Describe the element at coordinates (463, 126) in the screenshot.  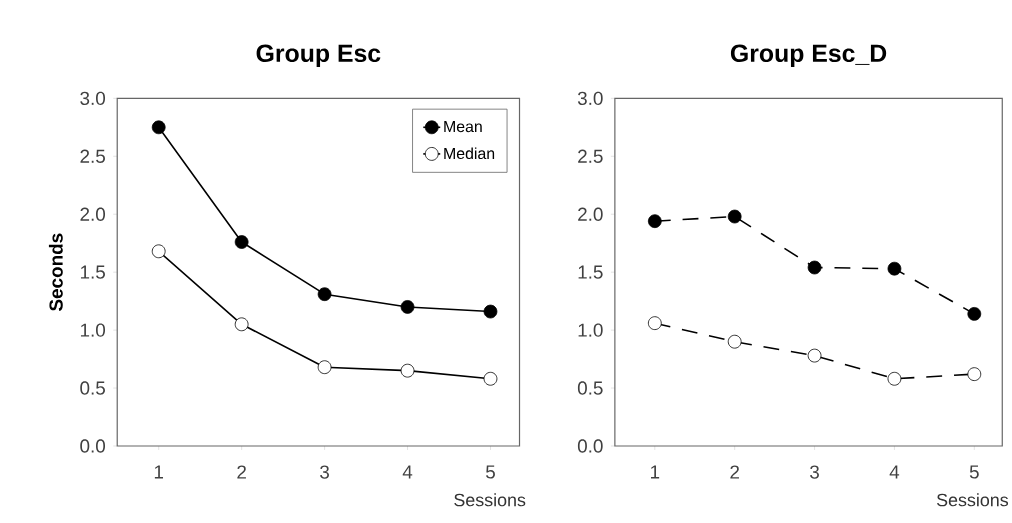
I see `legend-label: Mean` at that location.